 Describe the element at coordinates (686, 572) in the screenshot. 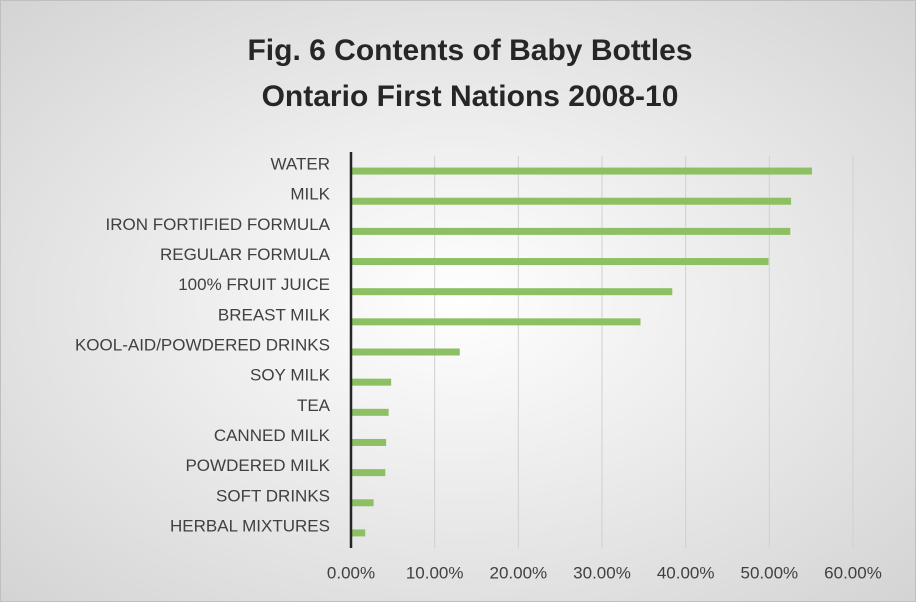

I see `x-tick-label: 40.00%` at that location.